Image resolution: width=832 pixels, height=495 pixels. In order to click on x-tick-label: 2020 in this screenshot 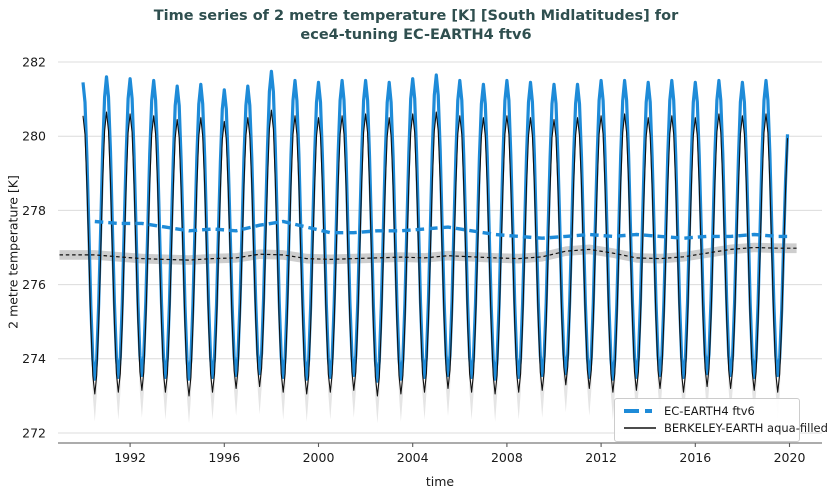, I will do `click(790, 457)`.